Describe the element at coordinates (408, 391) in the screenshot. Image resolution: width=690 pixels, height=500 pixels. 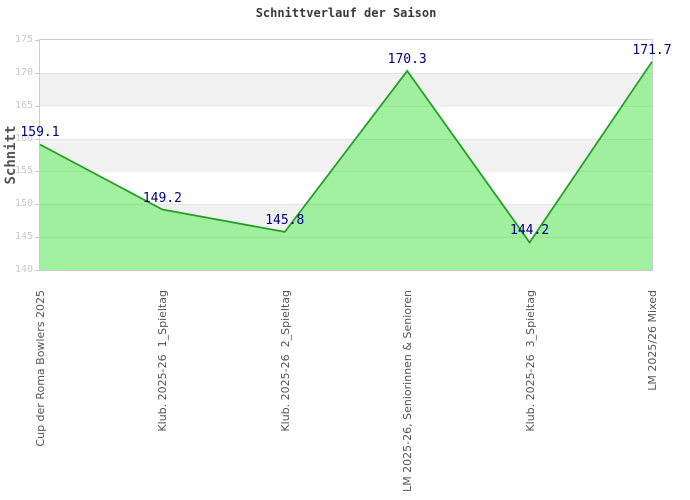
I see `x-category-label: LM 2025-26, Seniorinnen & Senioren` at that location.